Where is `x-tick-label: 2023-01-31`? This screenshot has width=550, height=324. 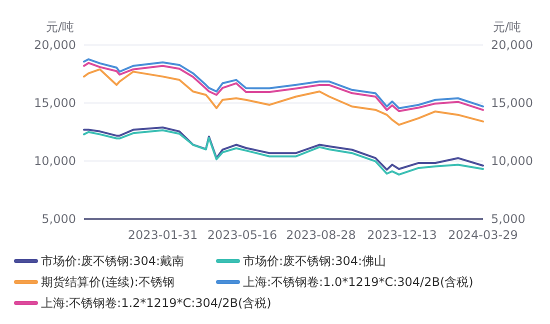 x-tick-label: 2023-01-31 is located at coordinates (163, 235).